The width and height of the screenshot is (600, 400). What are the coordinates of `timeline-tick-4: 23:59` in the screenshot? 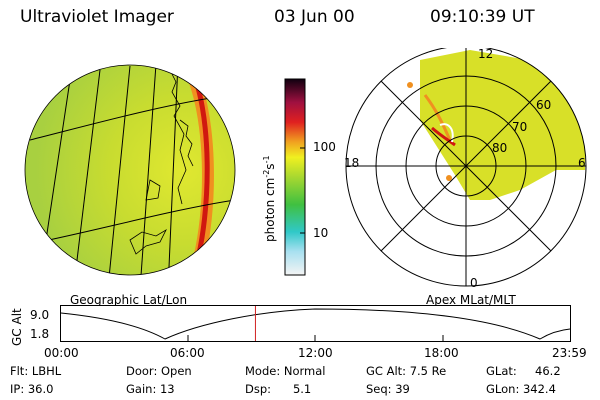 It's located at (569, 353).